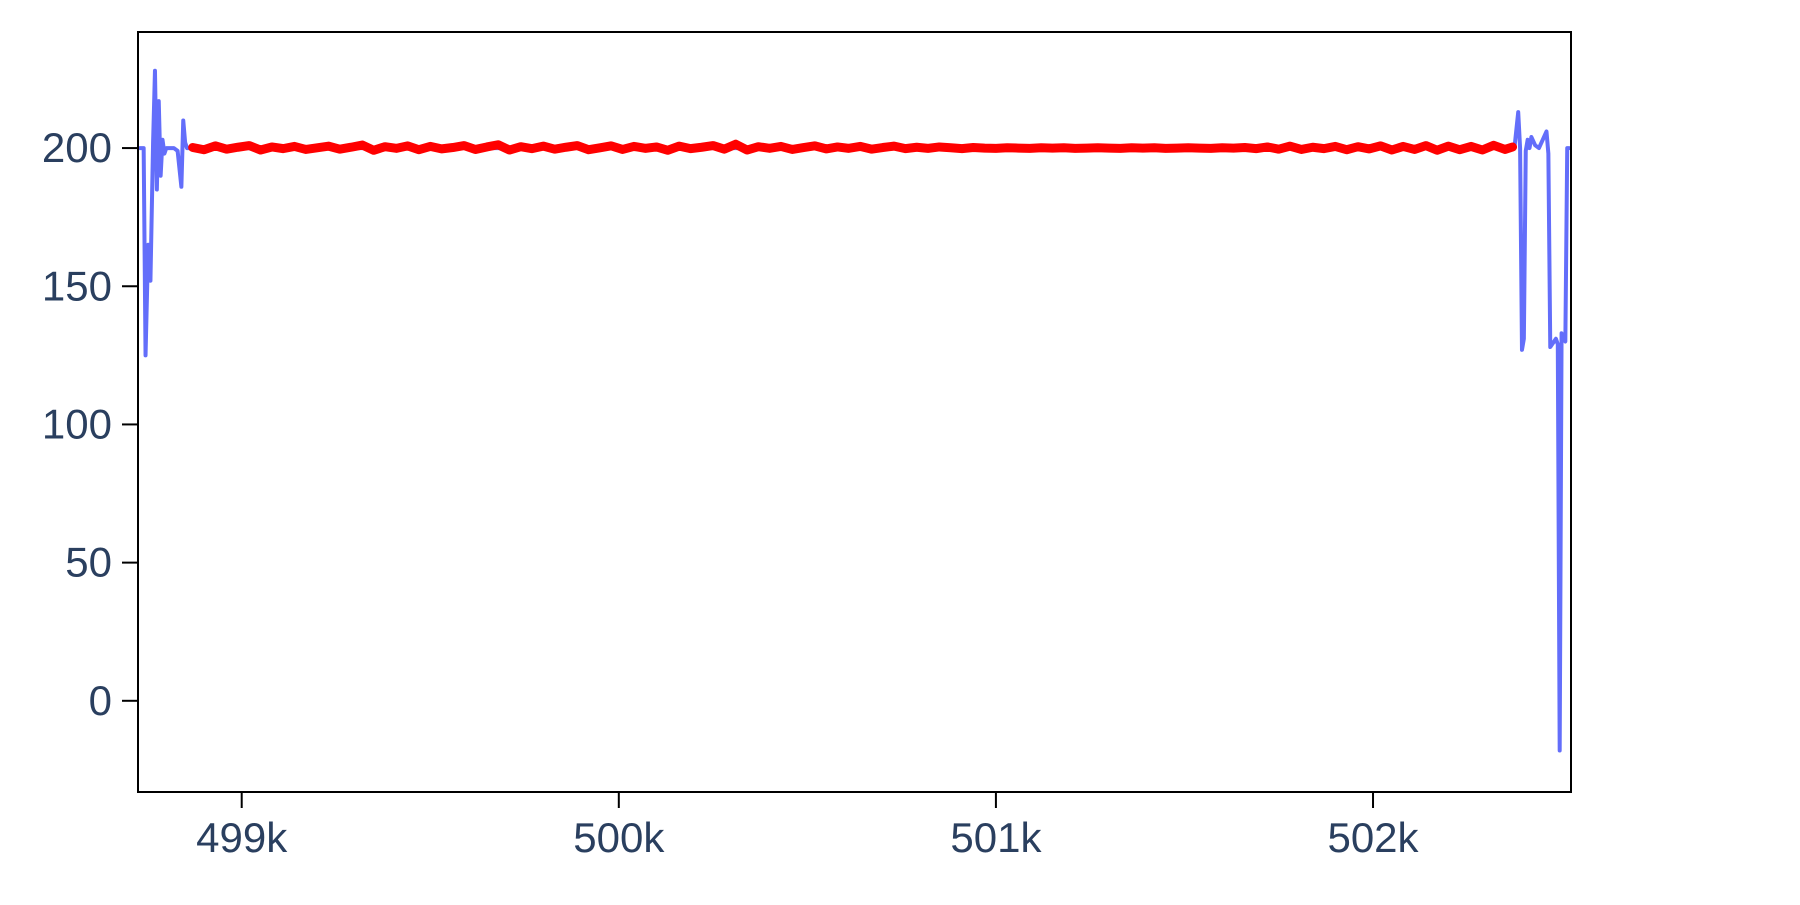  What do you see at coordinates (619, 837) in the screenshot?
I see `x-tick-label: 500k` at bounding box center [619, 837].